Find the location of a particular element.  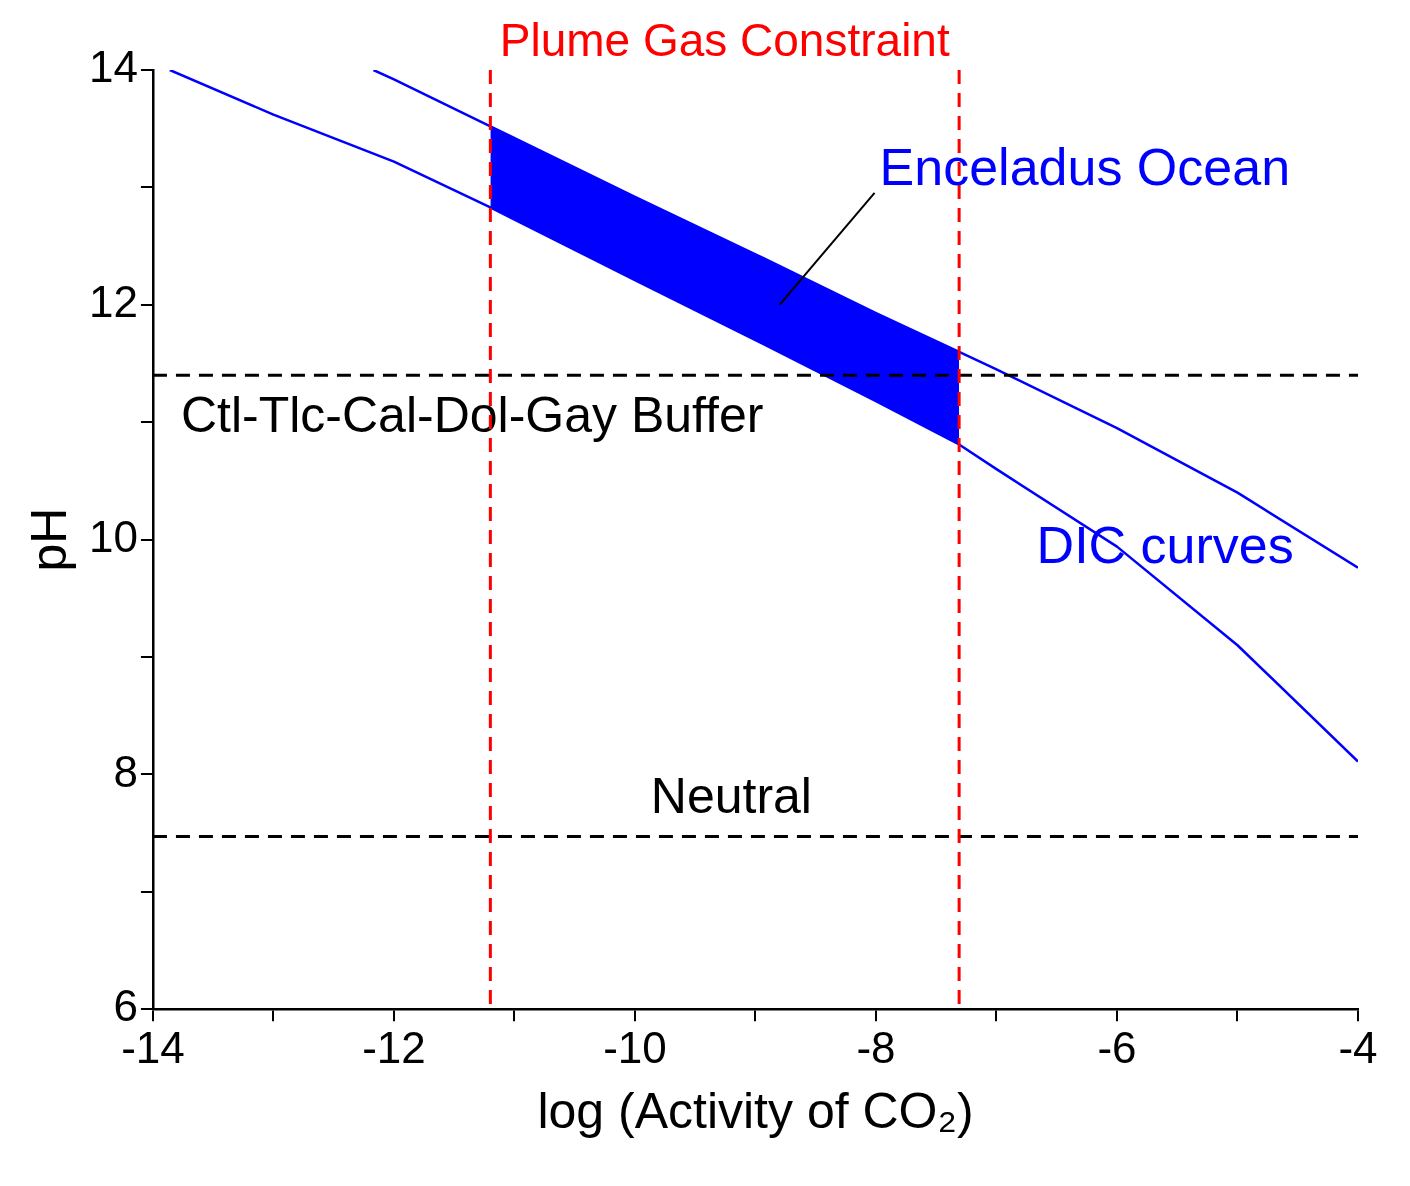

y-tick-label: 14 is located at coordinates (113, 67).